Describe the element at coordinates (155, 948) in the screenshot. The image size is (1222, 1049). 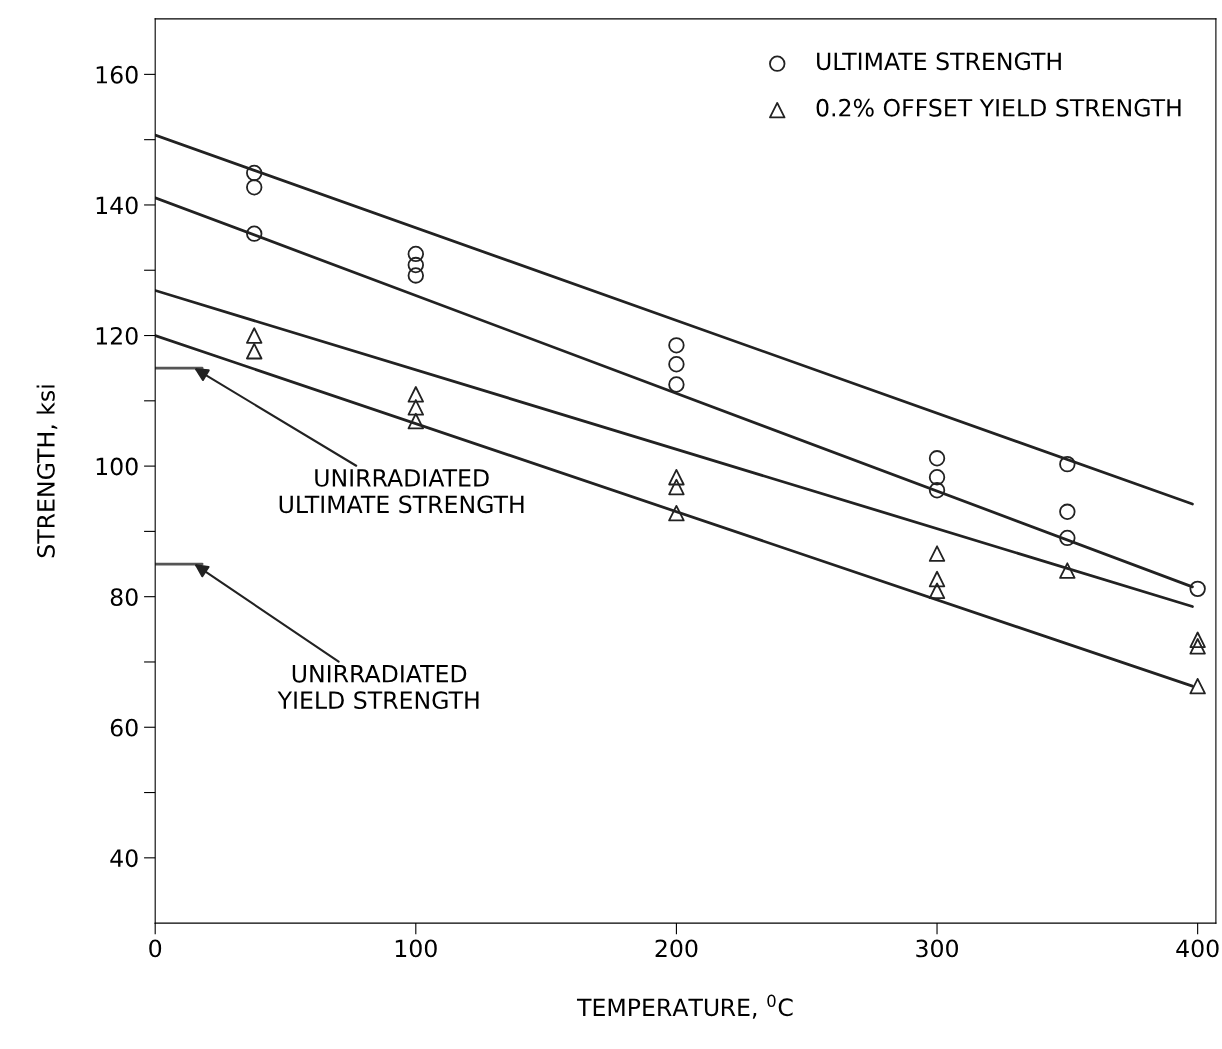
I see `x-tick-label: 0` at that location.